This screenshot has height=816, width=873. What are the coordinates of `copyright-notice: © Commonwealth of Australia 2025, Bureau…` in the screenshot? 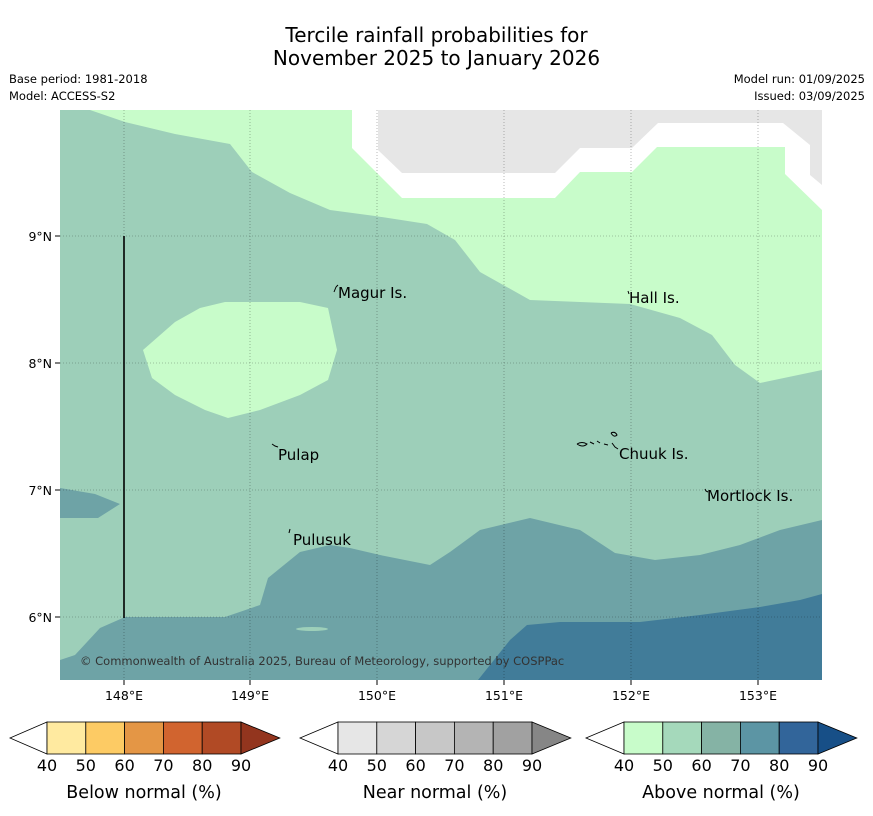 It's located at (322, 661).